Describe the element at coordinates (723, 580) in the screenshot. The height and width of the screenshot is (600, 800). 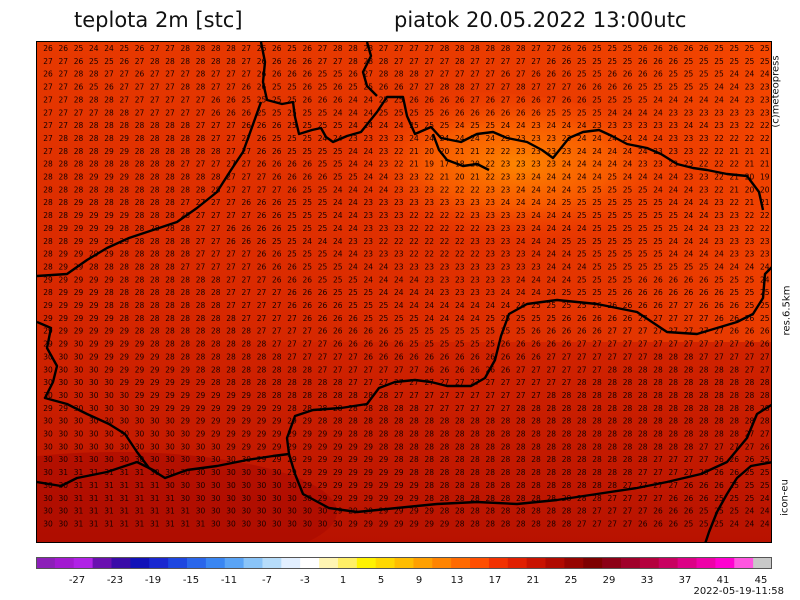
I see `colorbar-tick-label: 41` at that location.